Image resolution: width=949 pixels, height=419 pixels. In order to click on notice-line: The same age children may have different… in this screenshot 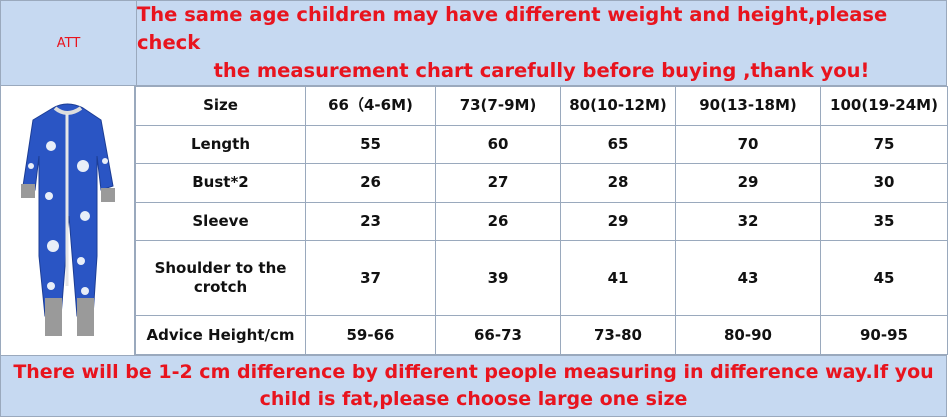, I will do `click(512, 28)`.